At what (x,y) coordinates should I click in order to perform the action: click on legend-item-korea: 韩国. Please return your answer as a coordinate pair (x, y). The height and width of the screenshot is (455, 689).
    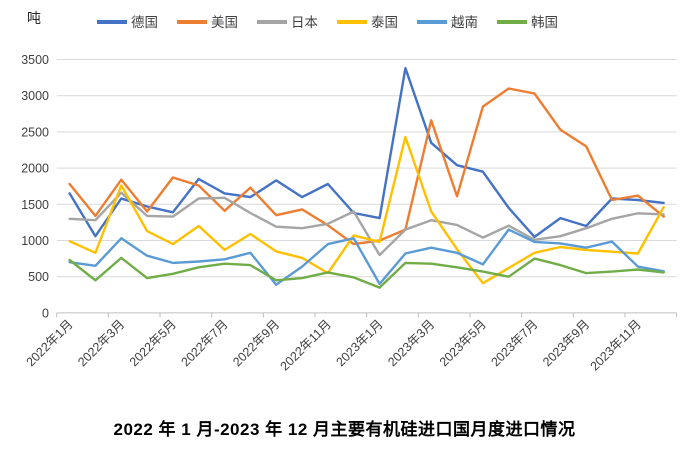
    Looking at the image, I should click on (527, 22).